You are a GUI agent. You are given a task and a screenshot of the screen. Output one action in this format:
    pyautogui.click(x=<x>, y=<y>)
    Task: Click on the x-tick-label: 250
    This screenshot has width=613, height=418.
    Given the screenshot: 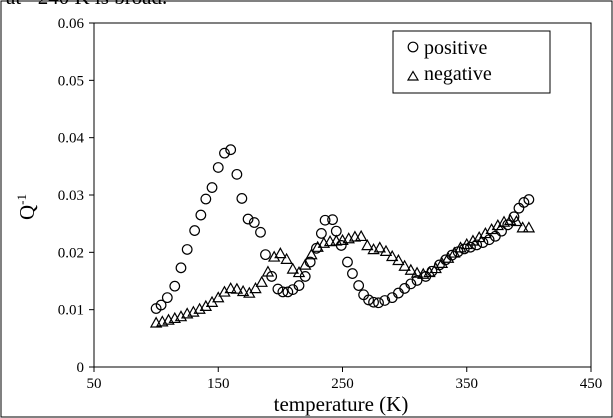 What is the action you would take?
    pyautogui.click(x=342, y=384)
    